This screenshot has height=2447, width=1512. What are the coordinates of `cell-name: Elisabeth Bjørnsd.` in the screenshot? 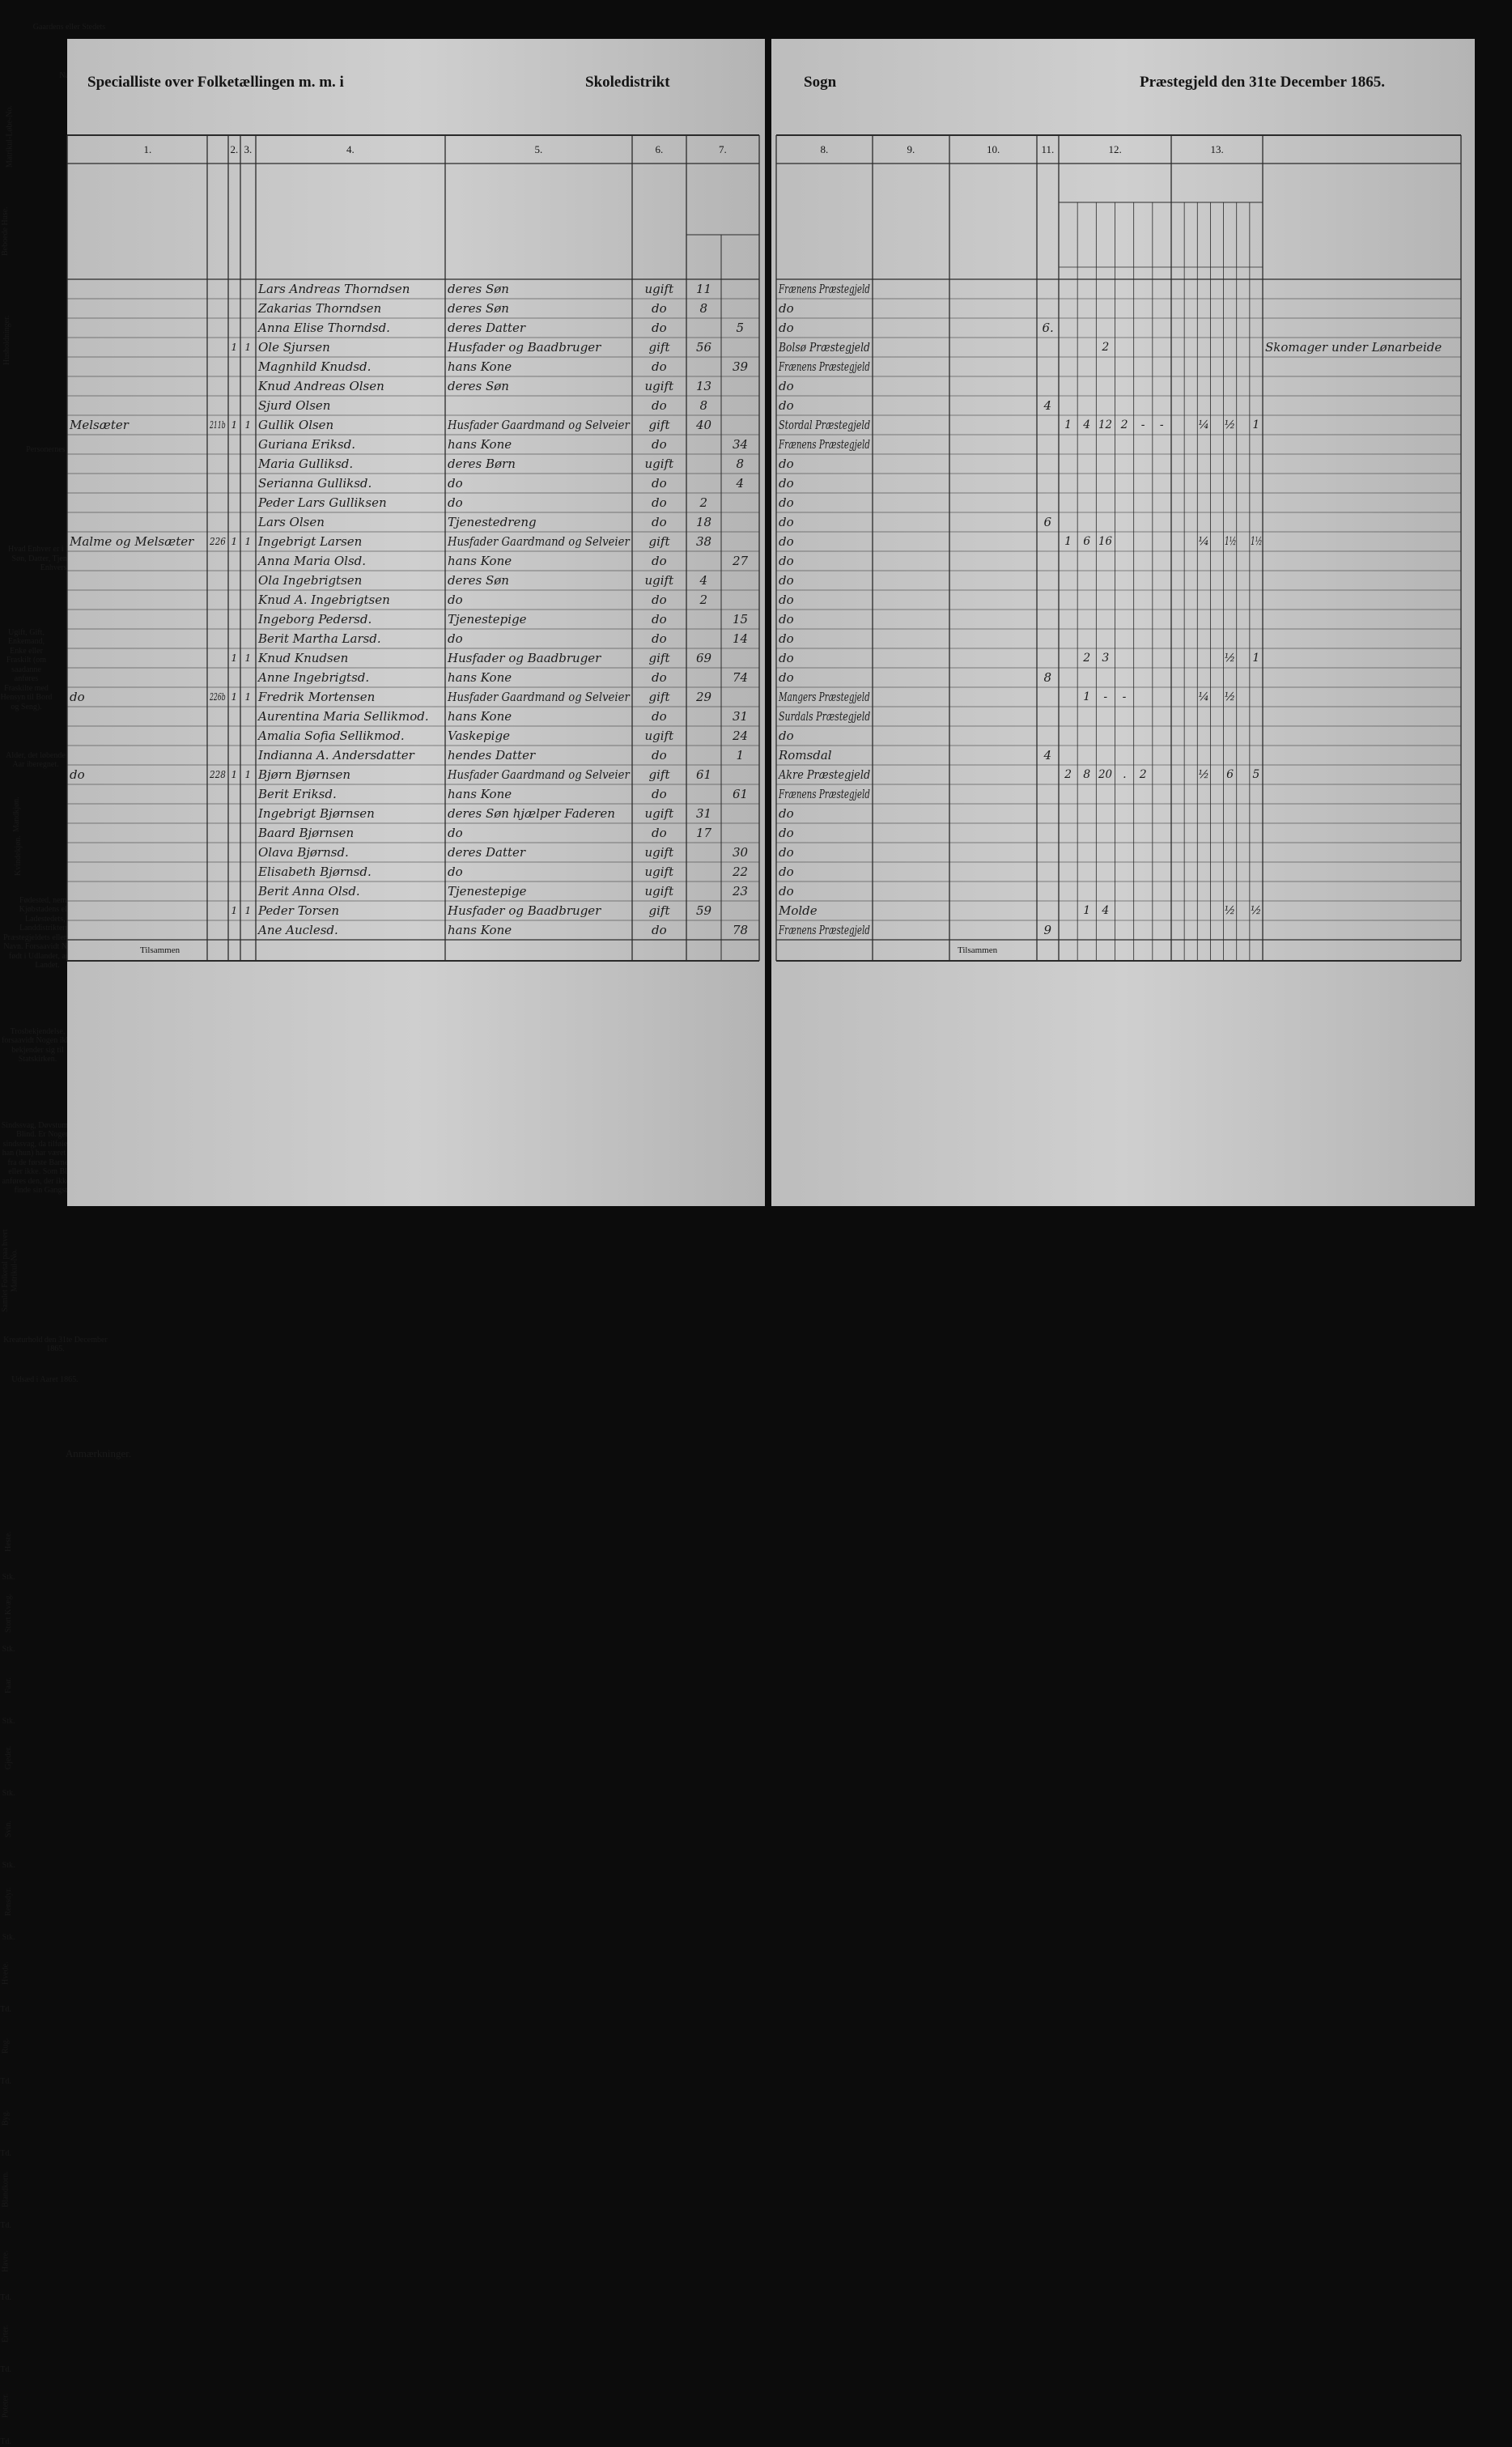 It's located at (315, 871).